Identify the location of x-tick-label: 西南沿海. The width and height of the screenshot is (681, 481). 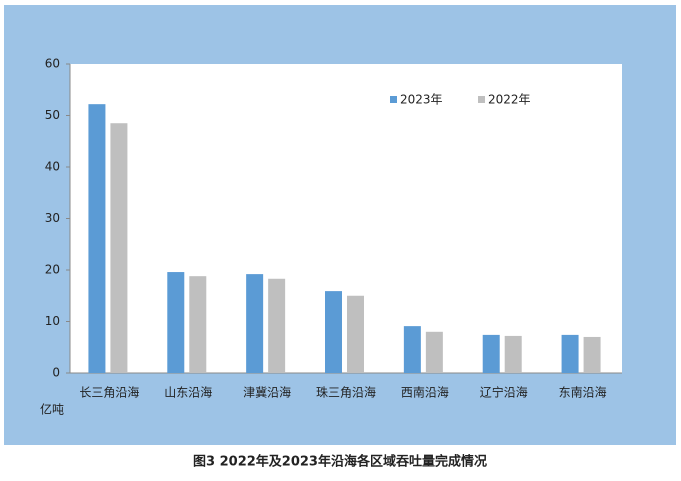
(425, 392).